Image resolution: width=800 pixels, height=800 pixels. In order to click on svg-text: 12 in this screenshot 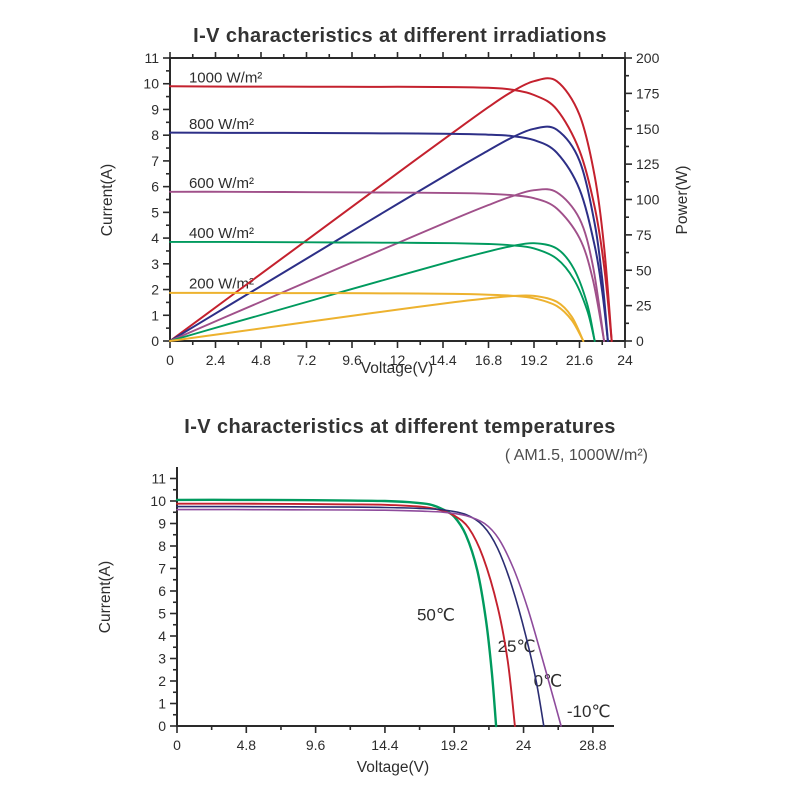, I will do `click(398, 360)`.